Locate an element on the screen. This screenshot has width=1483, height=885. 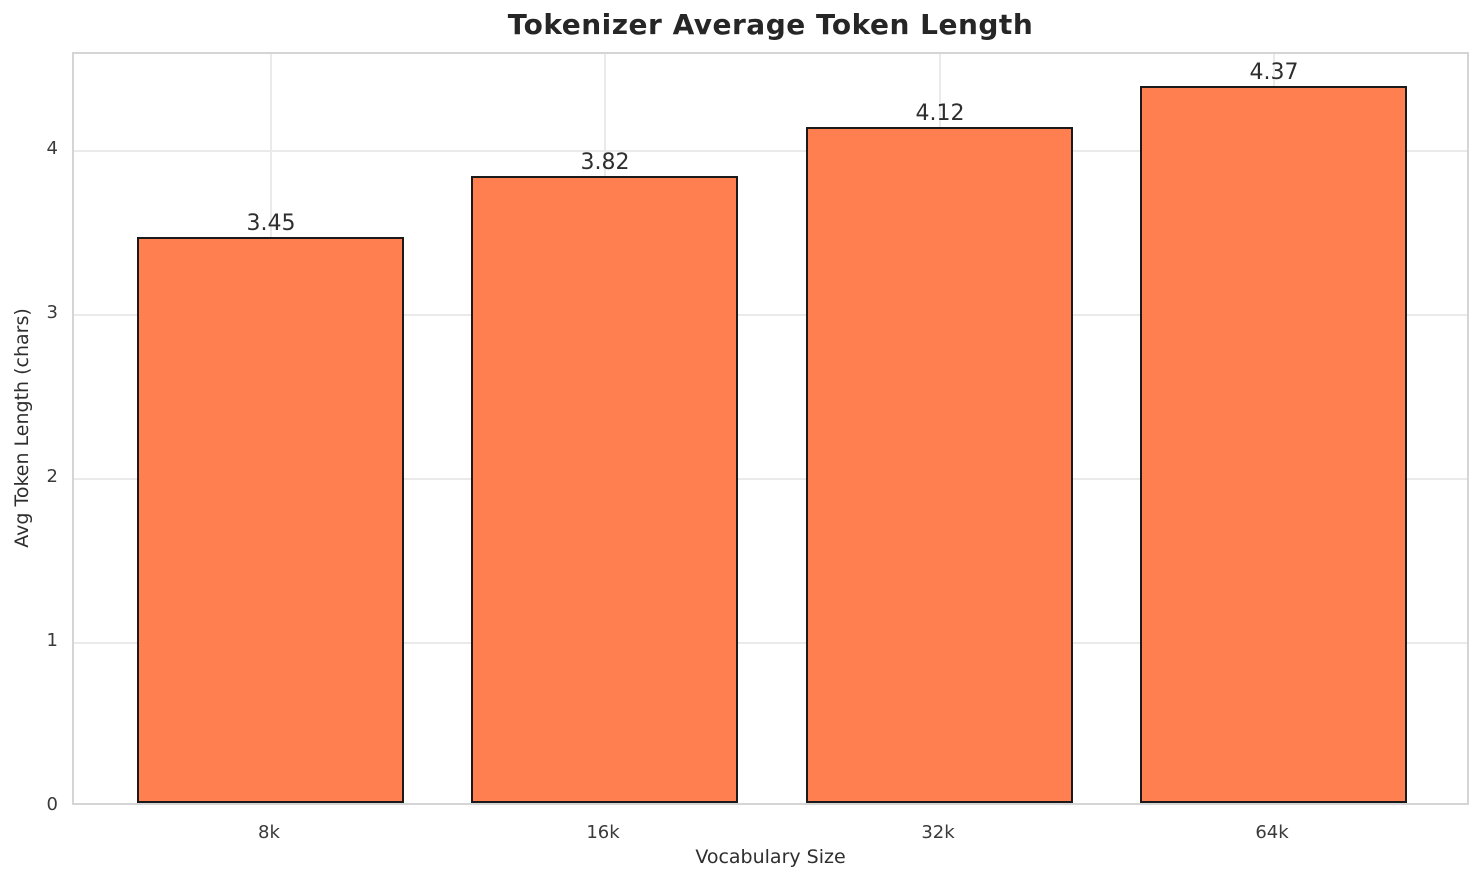
y-tick-label: 4 is located at coordinates (52, 148).